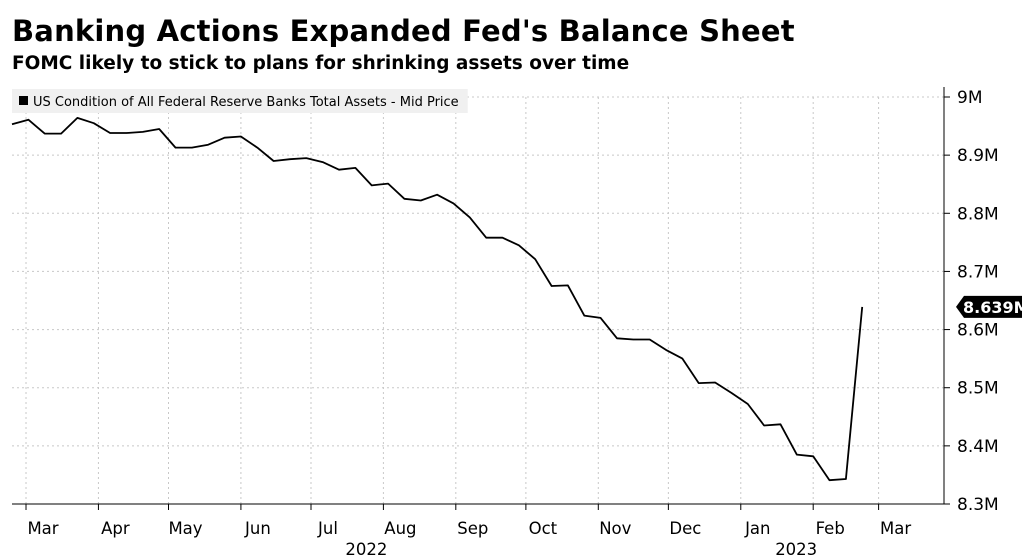 The height and width of the screenshot is (558, 1024). I want to click on y-tick-label: 9M, so click(969, 98).